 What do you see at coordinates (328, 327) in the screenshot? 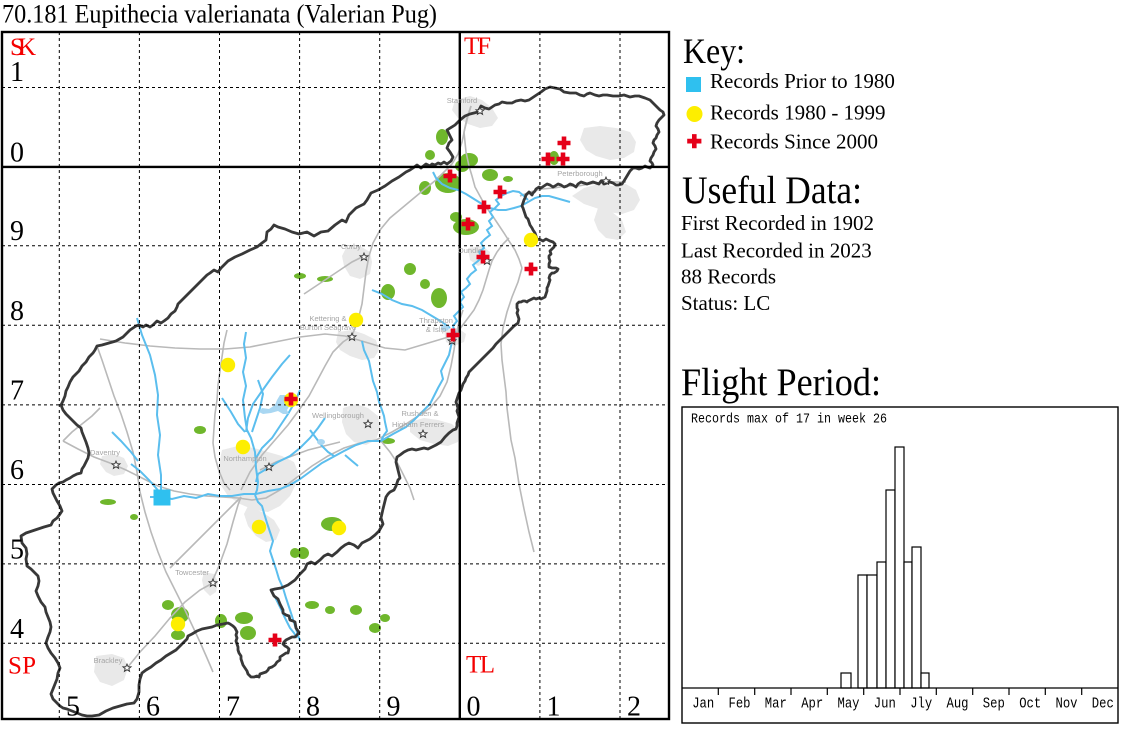
I see `svg-text: Burton Seagrave` at bounding box center [328, 327].